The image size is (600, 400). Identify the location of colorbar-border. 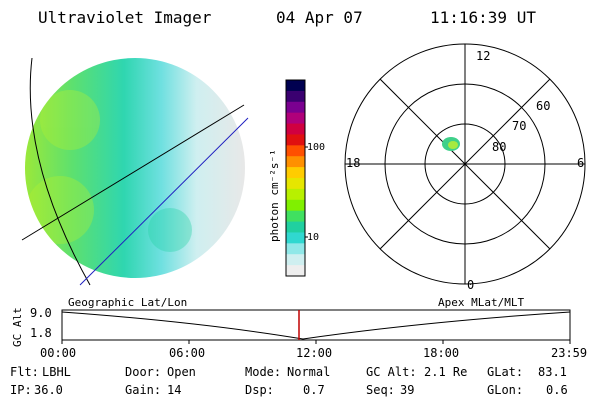
(295, 178).